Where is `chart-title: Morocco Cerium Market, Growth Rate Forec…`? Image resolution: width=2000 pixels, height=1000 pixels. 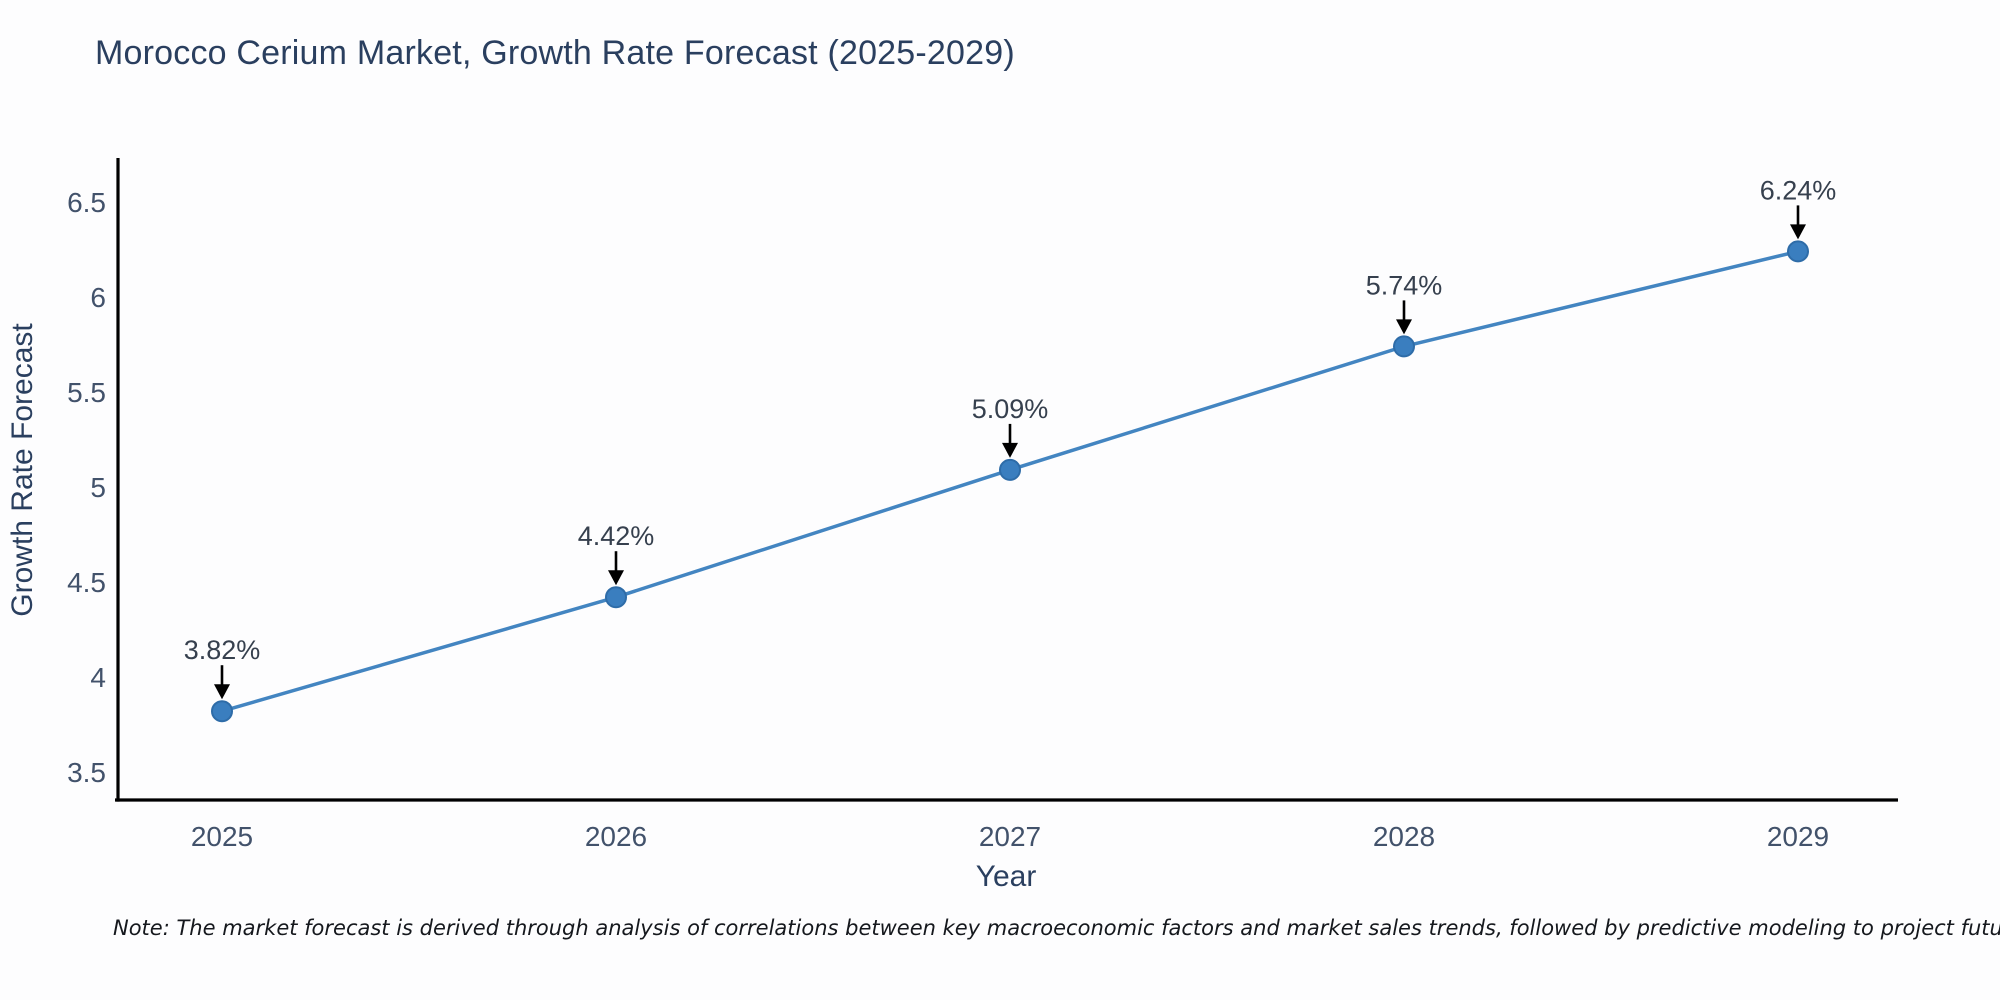 chart-title: Morocco Cerium Market, Growth Rate Forec… is located at coordinates (555, 53).